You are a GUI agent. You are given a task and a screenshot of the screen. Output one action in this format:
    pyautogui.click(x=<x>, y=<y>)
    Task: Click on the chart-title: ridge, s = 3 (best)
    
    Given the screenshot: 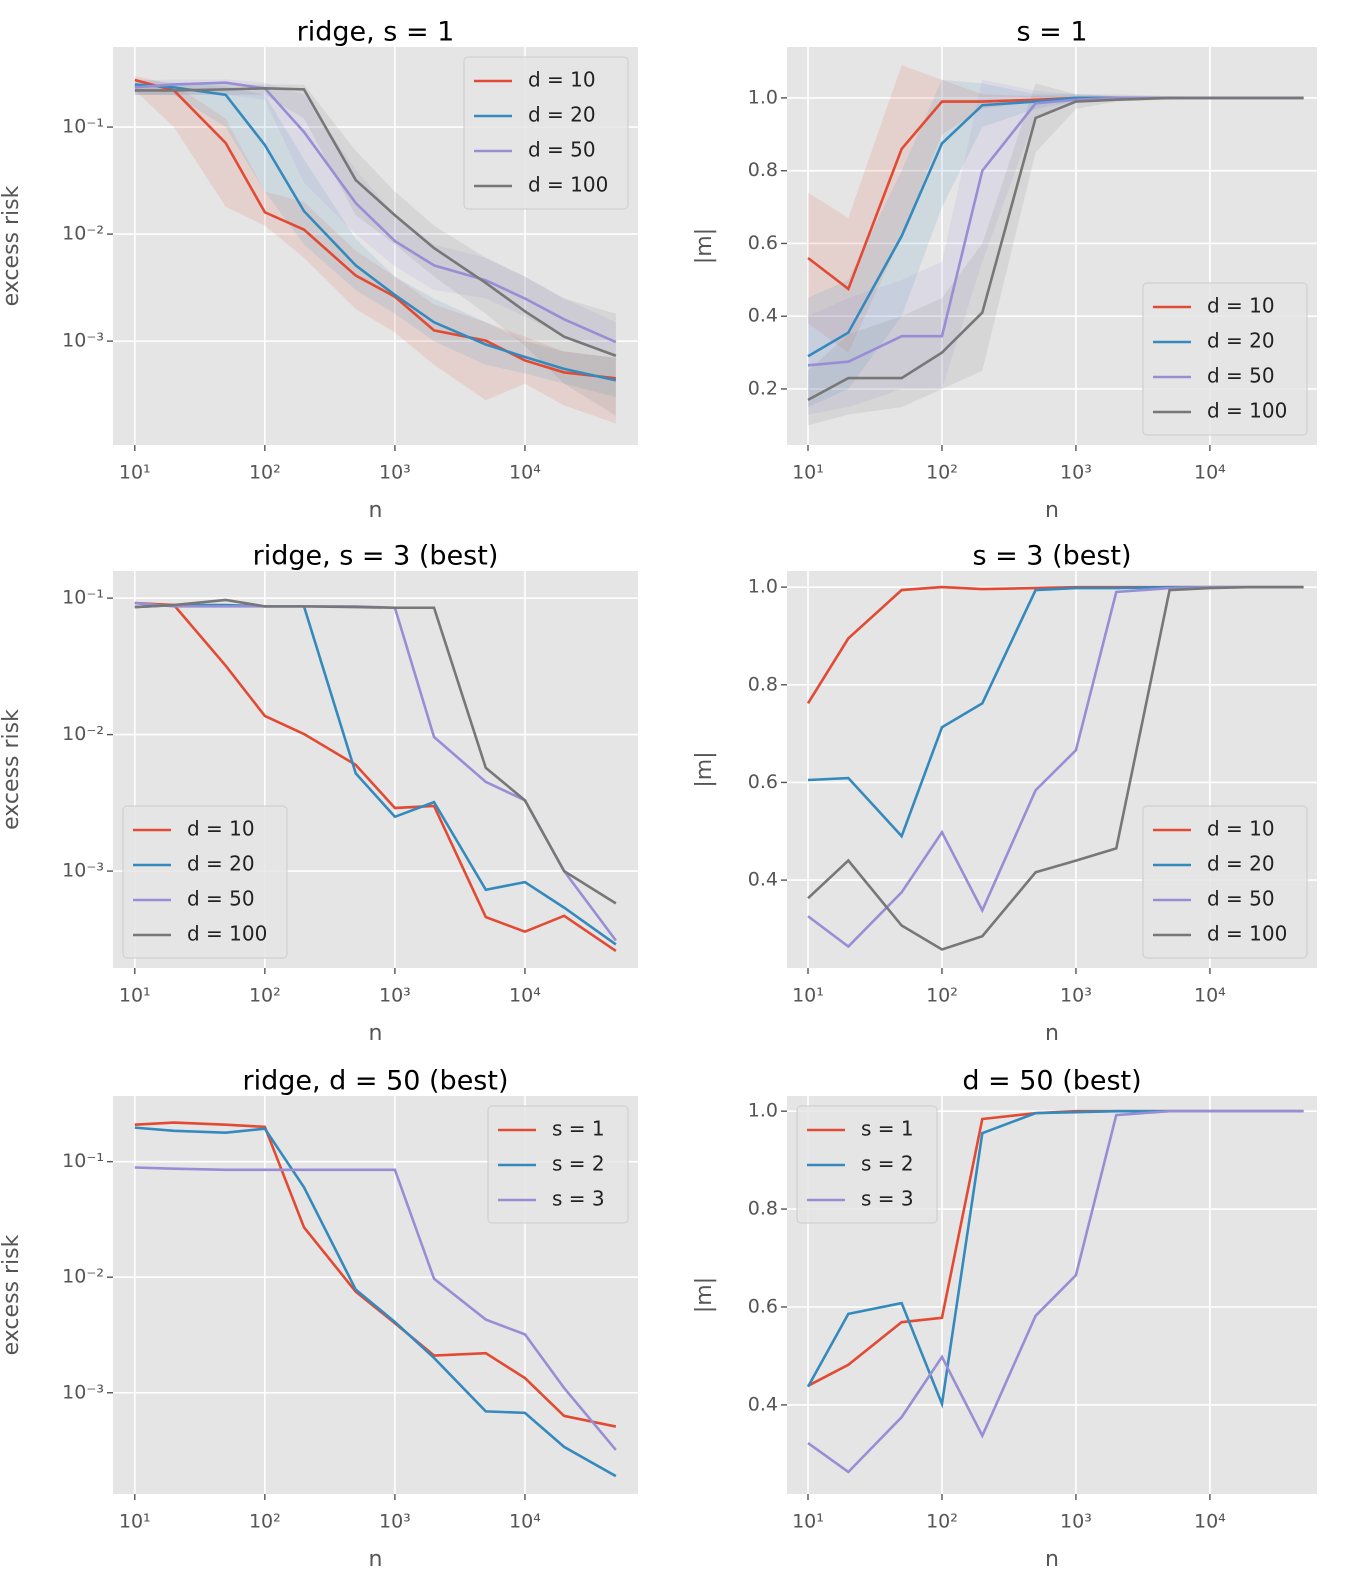 What is the action you would take?
    pyautogui.click(x=376, y=556)
    